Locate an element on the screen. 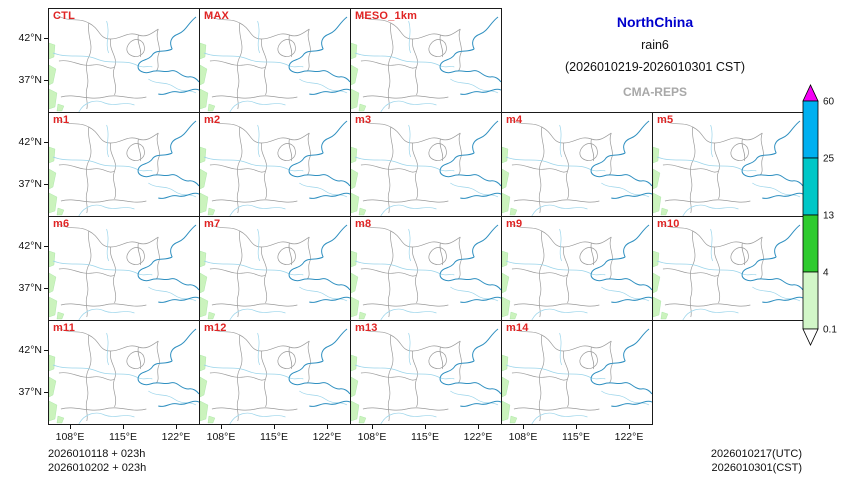 The width and height of the screenshot is (860, 490). colorbar-level-label: 13 is located at coordinates (829, 216).